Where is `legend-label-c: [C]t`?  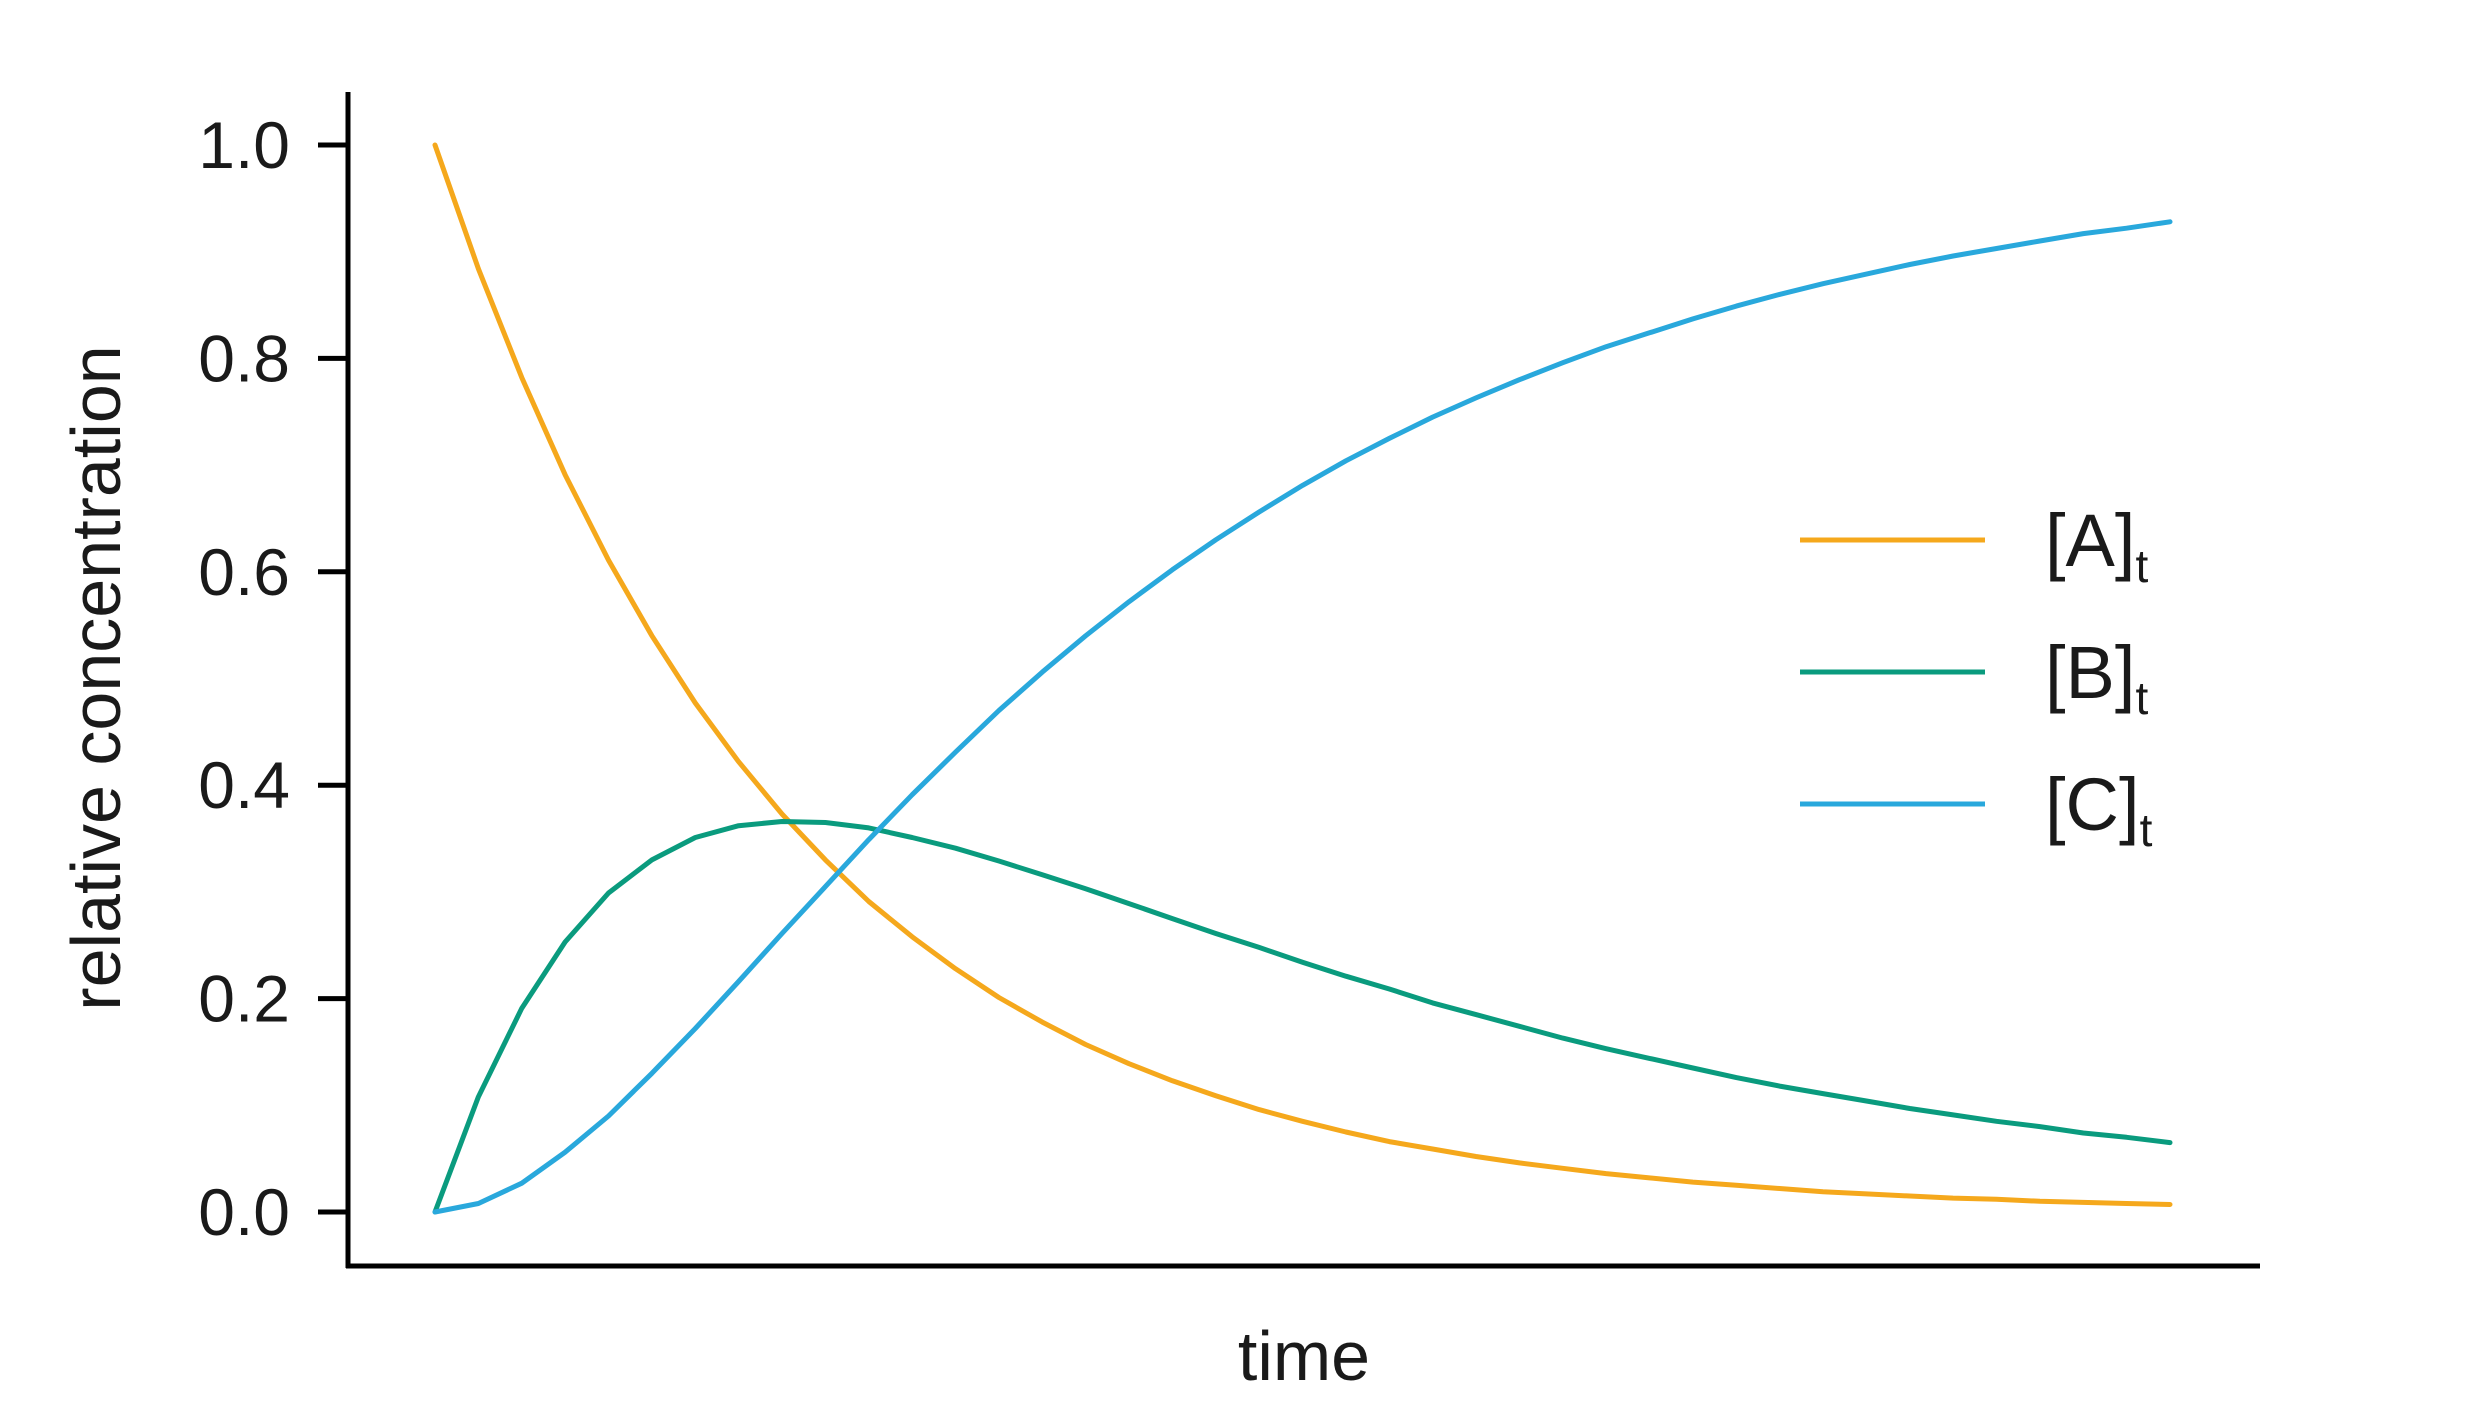 legend-label-c: [C]t is located at coordinates (2099, 809).